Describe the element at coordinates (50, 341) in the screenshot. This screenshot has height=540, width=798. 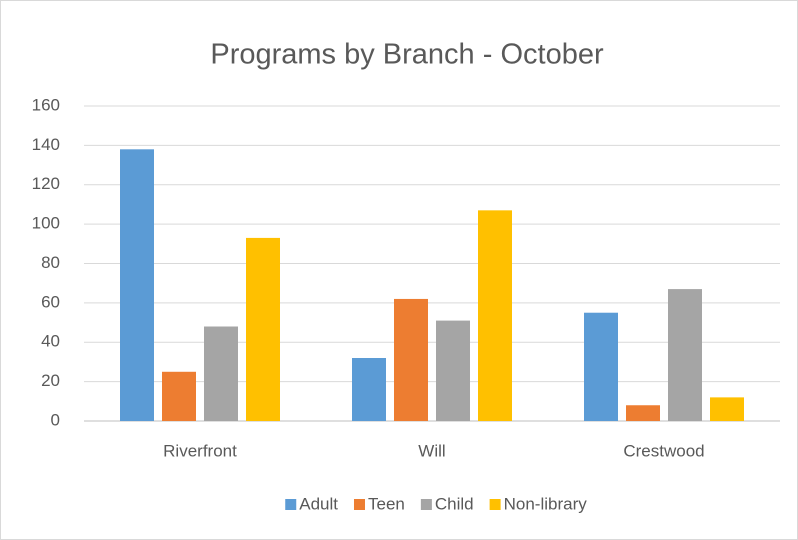
I see `y-tick-label: 40` at that location.